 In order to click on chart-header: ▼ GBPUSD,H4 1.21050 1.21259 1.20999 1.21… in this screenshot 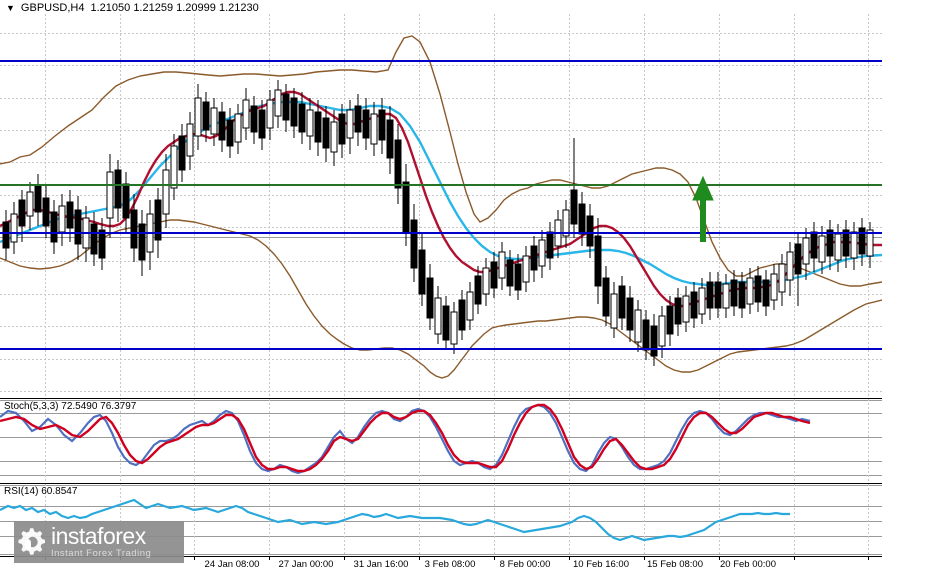, I will do `click(132, 8)`.